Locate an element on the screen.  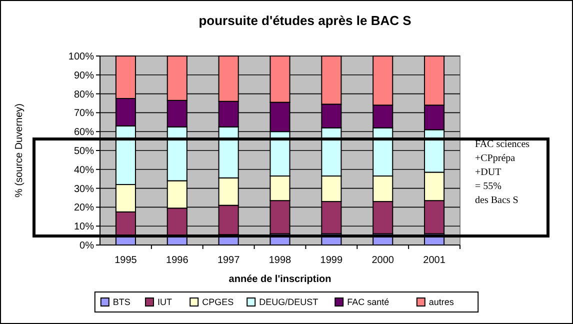
x-tick-label: 1999 is located at coordinates (331, 260).